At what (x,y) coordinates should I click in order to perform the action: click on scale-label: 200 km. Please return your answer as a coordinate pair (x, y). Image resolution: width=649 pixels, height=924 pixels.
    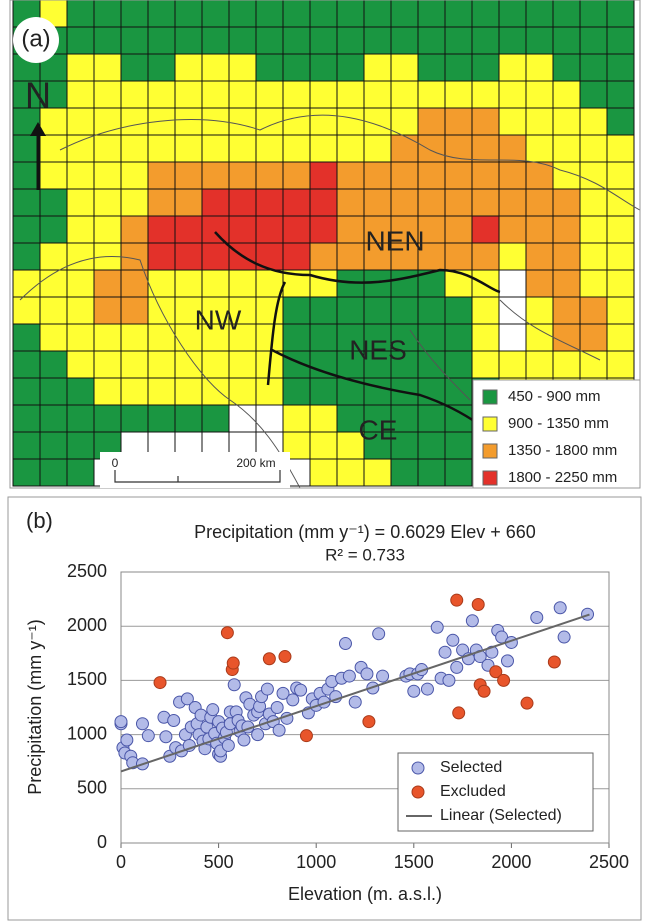
    Looking at the image, I should click on (255, 463).